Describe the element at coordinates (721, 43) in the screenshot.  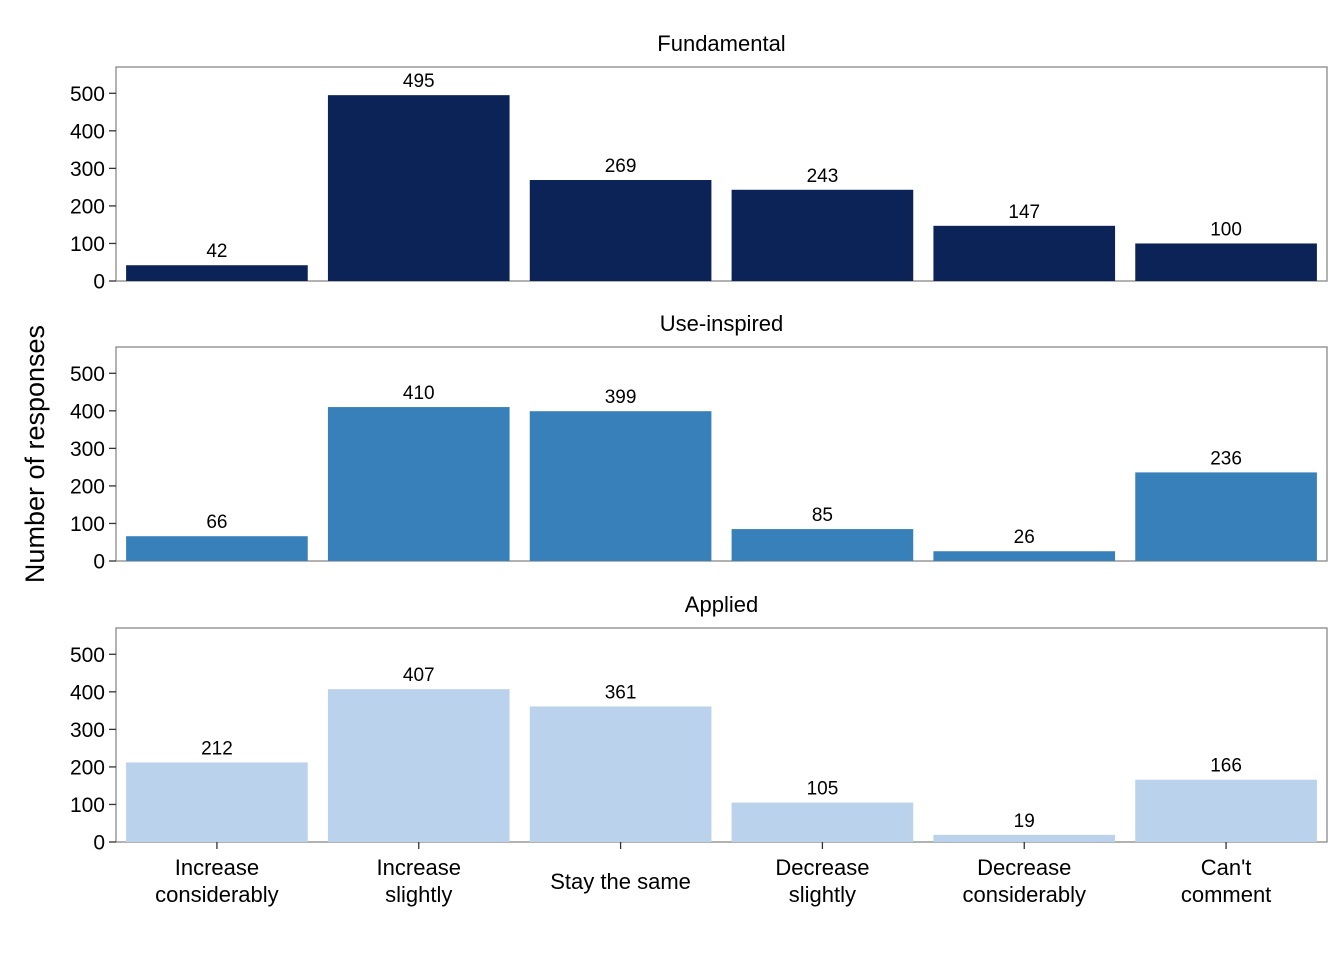
I see `facet-title: Fundamental` at that location.